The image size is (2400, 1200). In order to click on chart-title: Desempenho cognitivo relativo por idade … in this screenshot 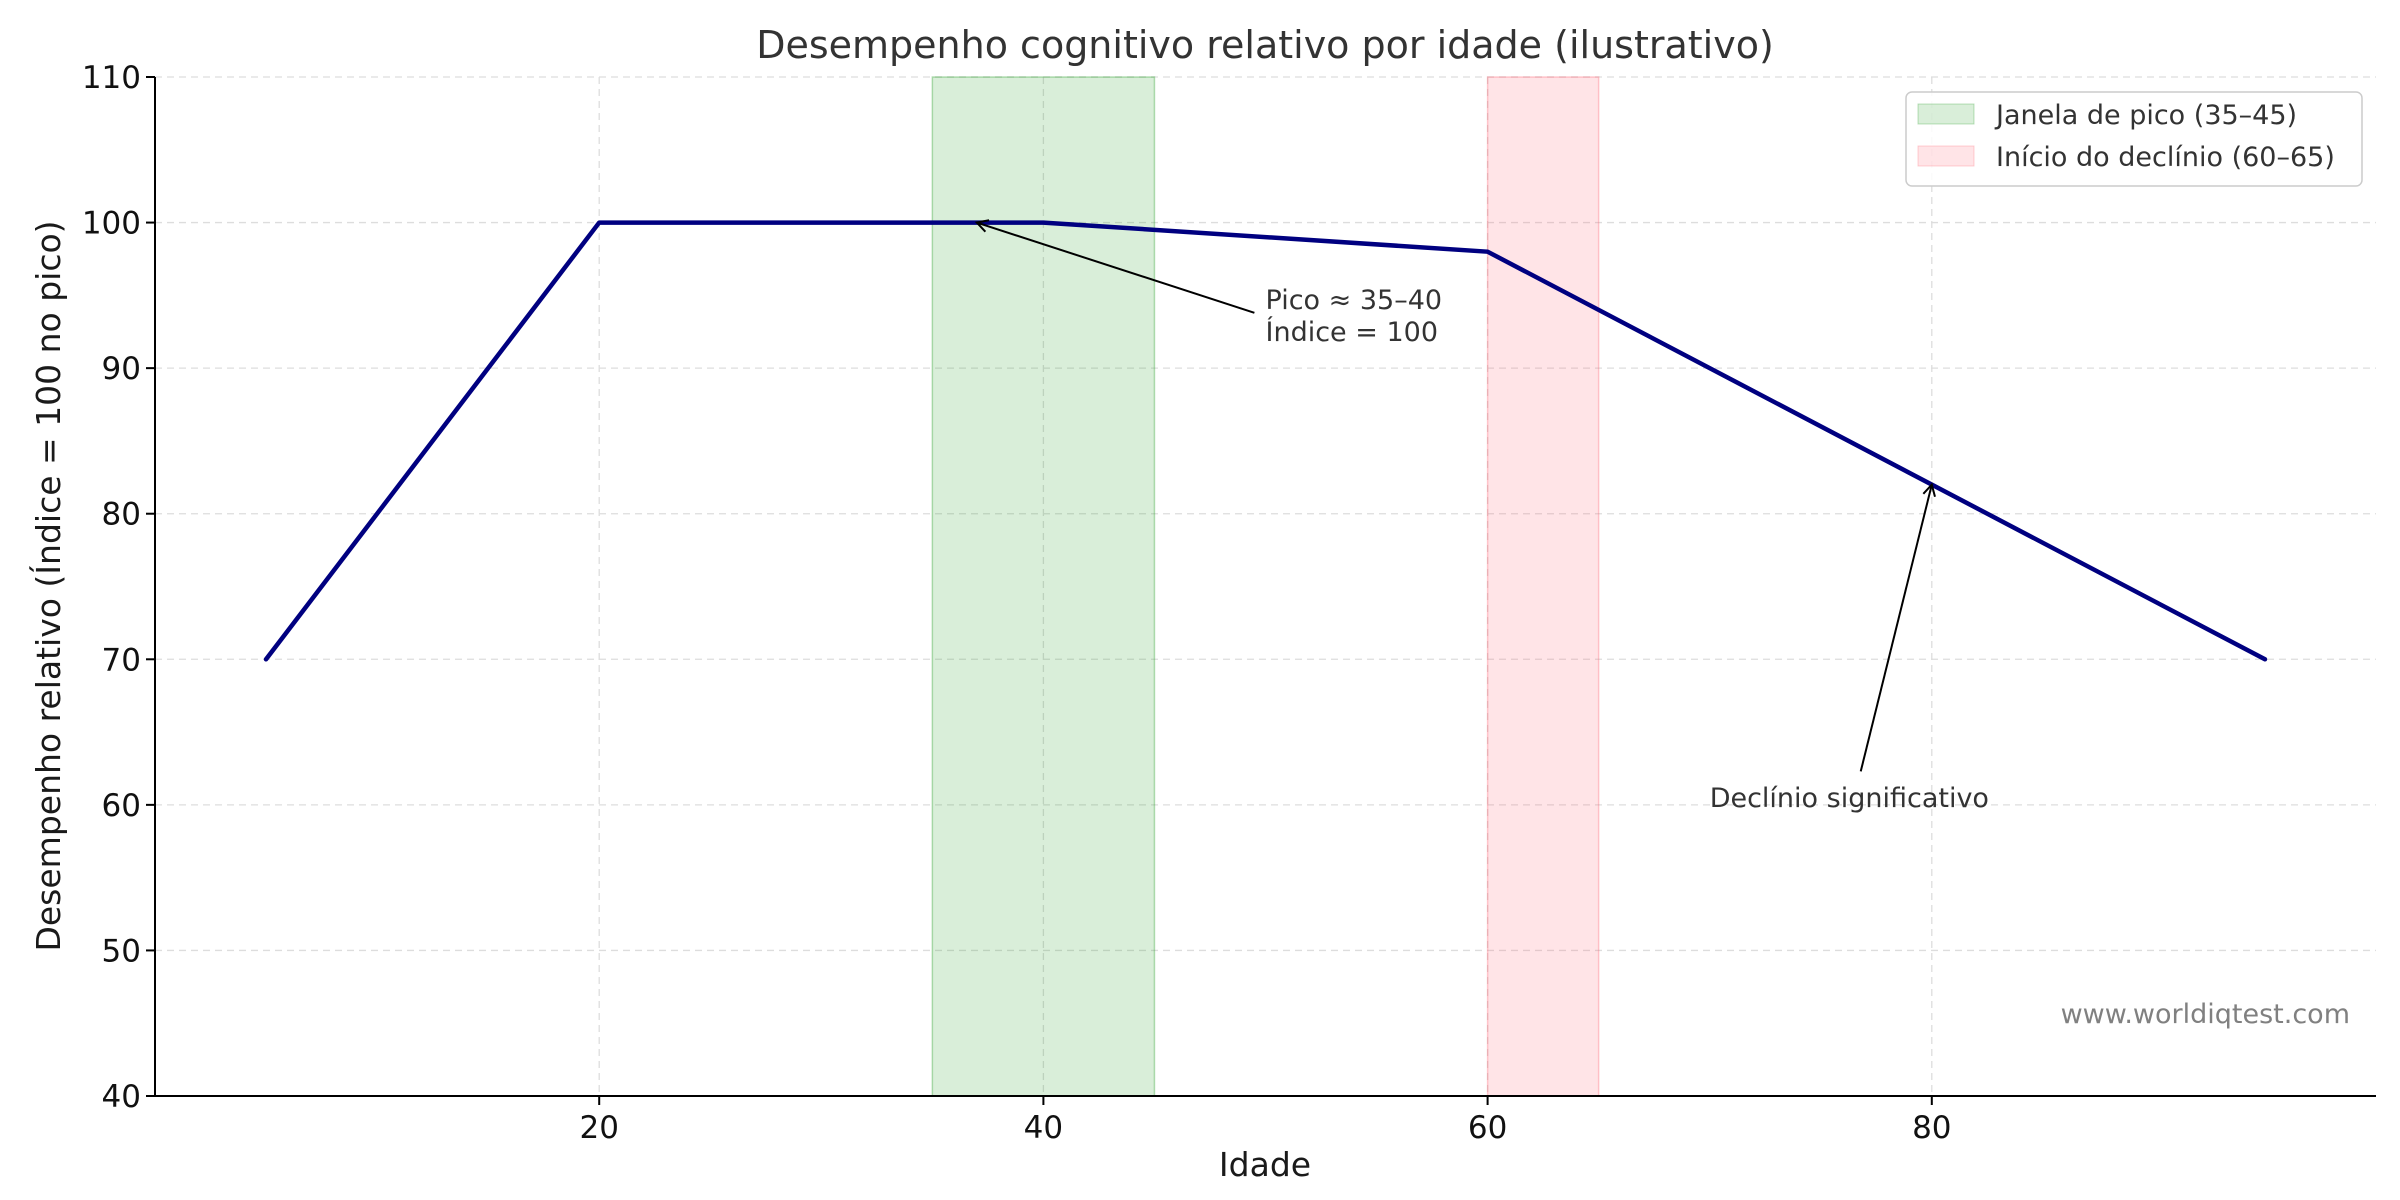, I will do `click(1265, 45)`.